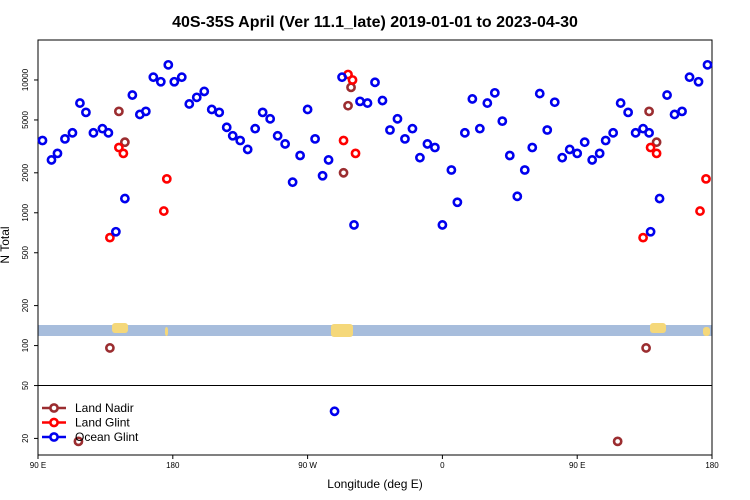 The height and width of the screenshot is (500, 750). I want to click on legend-item: Land Glint, so click(86, 423).